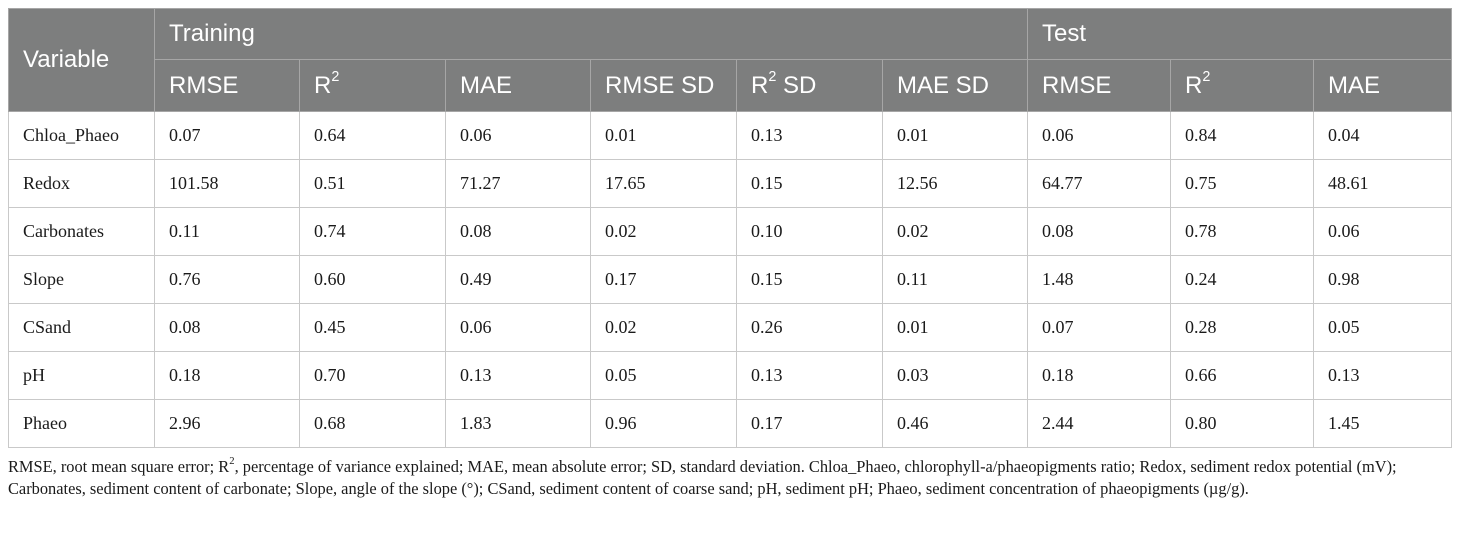 Image resolution: width=1460 pixels, height=535 pixels. I want to click on cell-train-mae-sd: 0.46, so click(955, 423).